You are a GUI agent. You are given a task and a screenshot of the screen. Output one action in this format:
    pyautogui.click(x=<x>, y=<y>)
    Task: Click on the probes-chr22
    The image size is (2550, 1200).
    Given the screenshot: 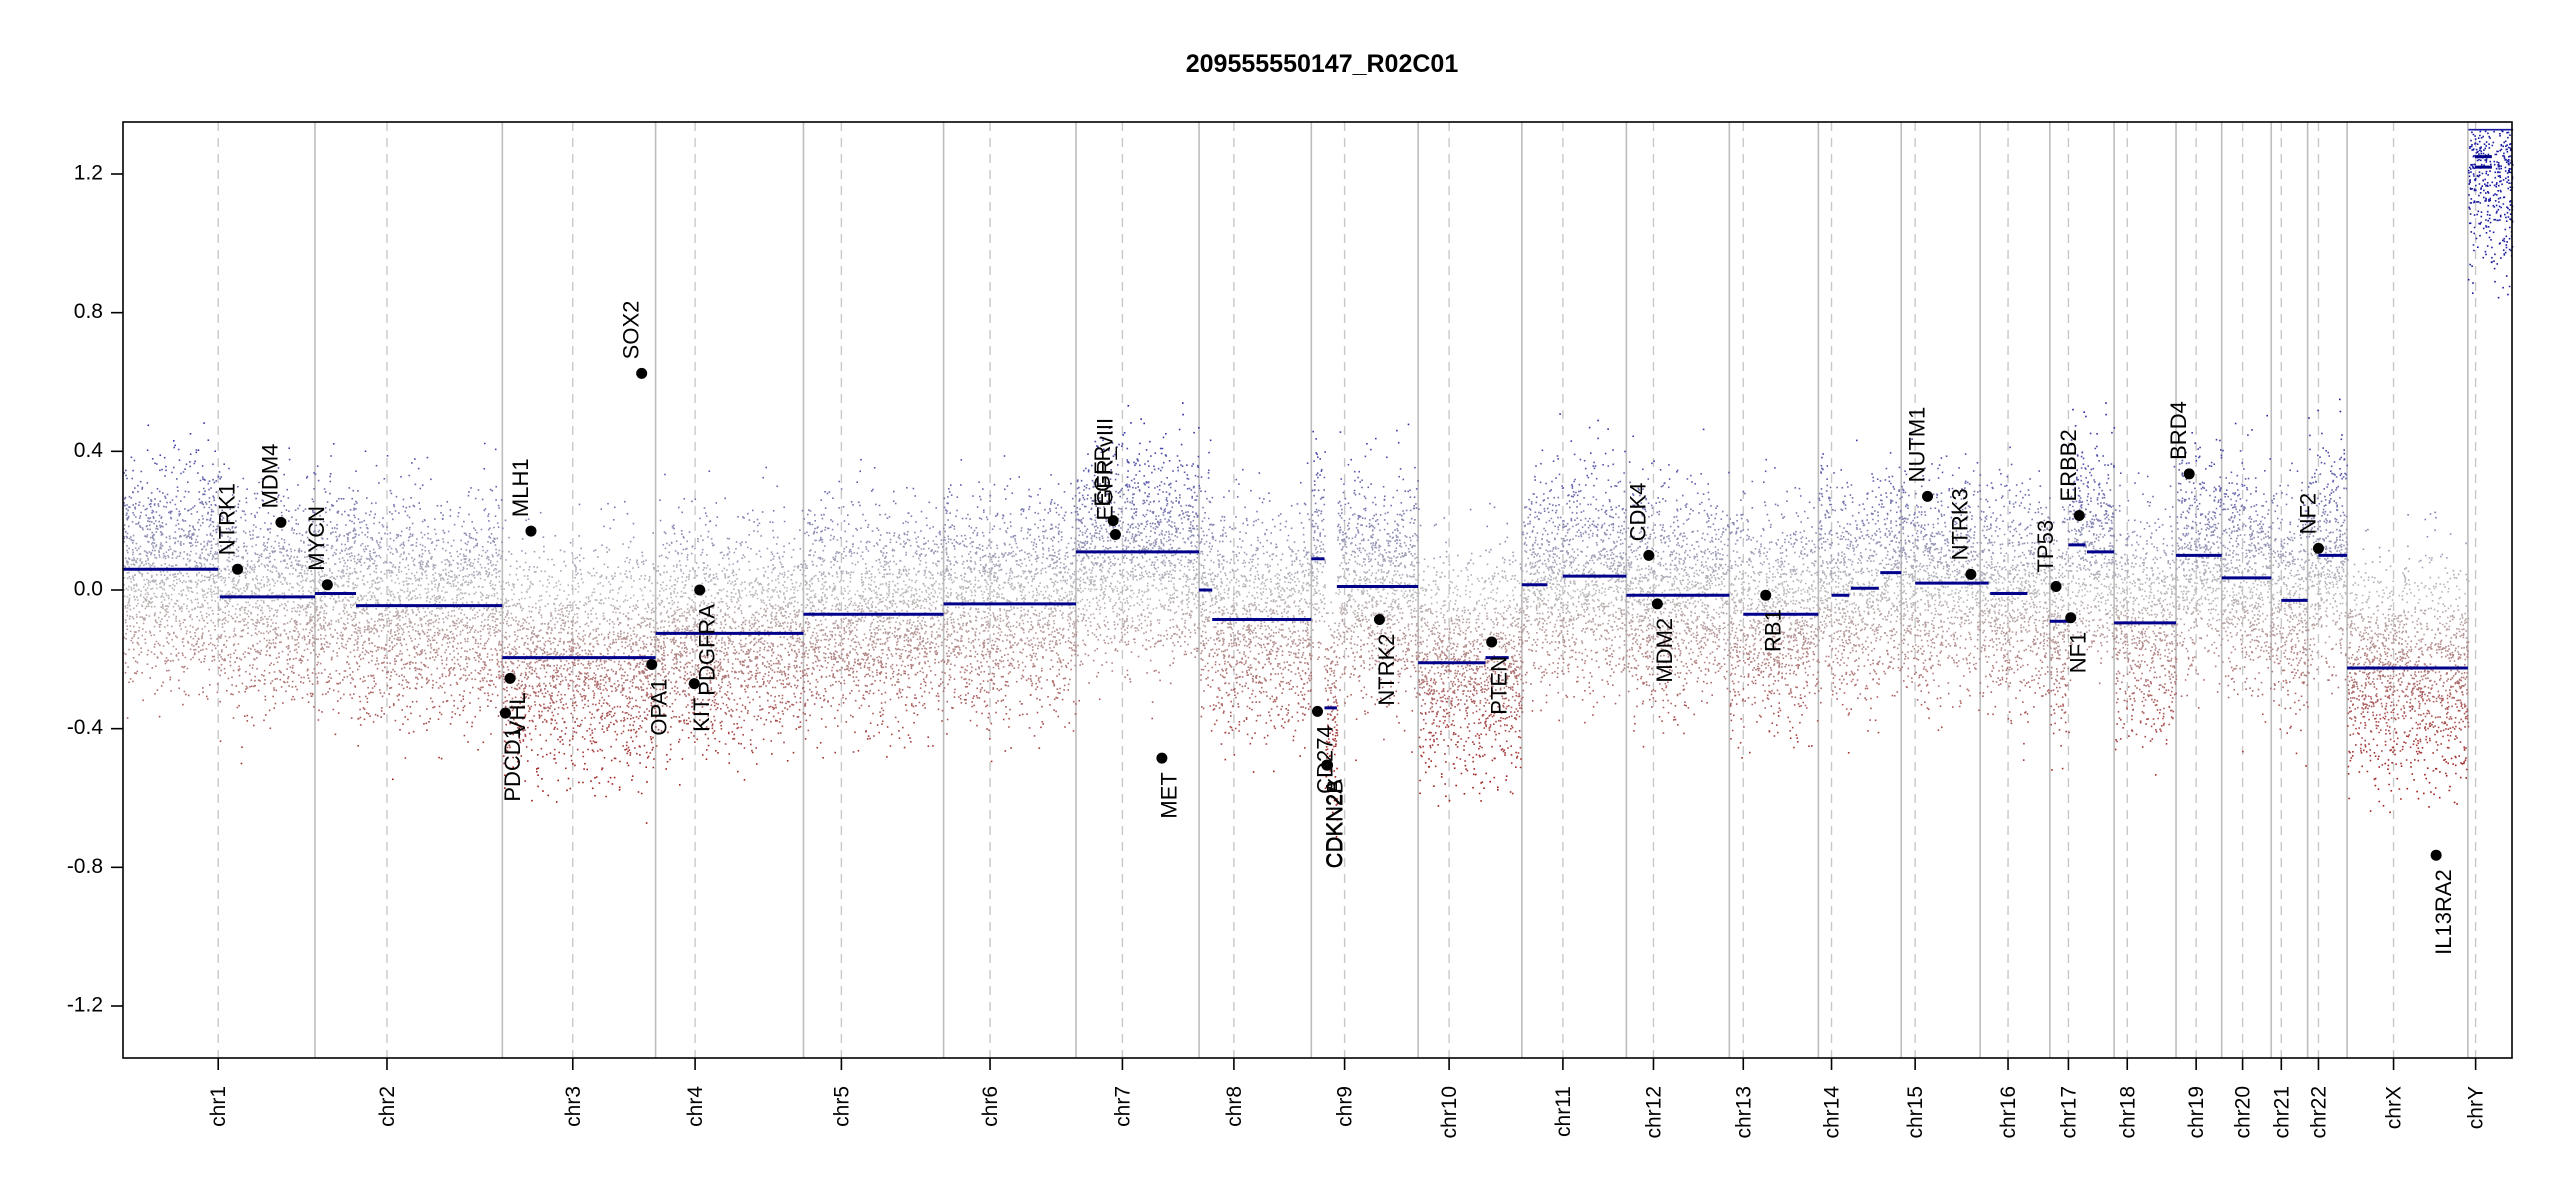 What is the action you would take?
    pyautogui.click(x=2312, y=659)
    